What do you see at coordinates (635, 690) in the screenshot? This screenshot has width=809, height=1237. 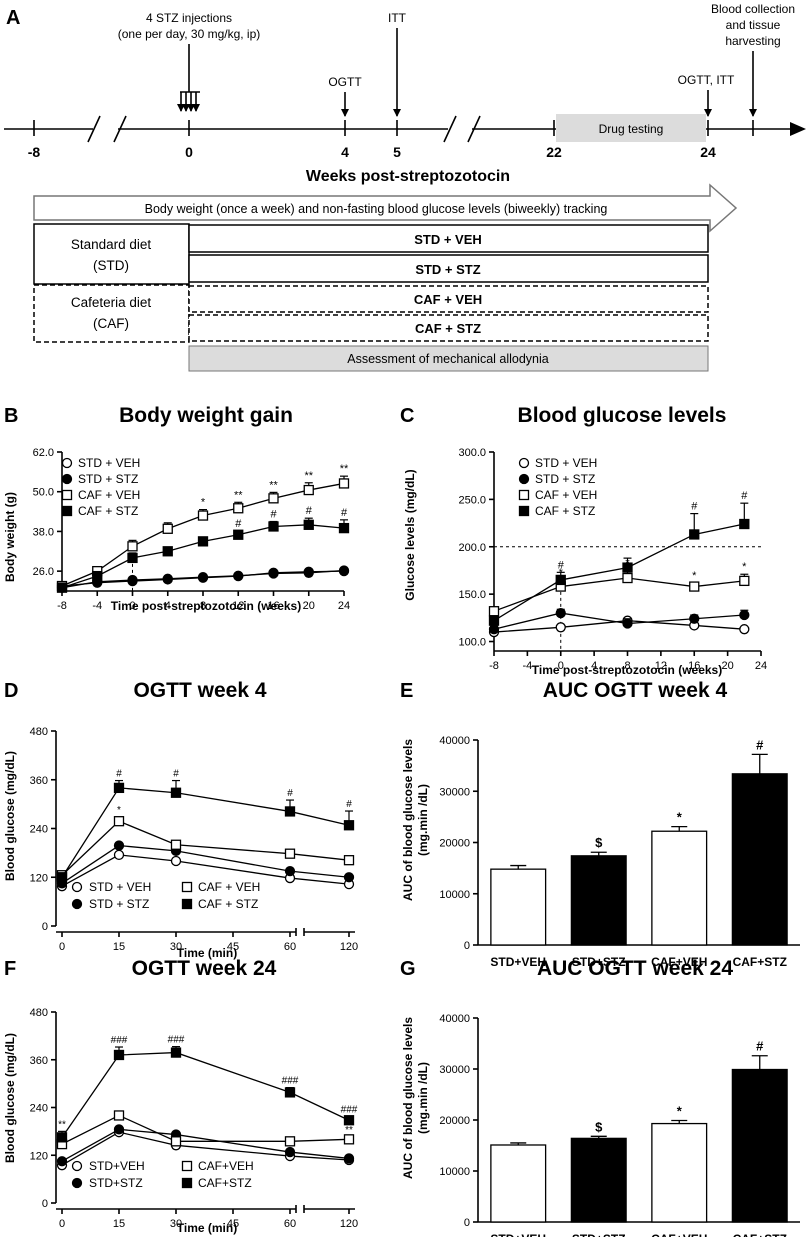 I see `panel-e-title: AUC OGTT week 4` at bounding box center [635, 690].